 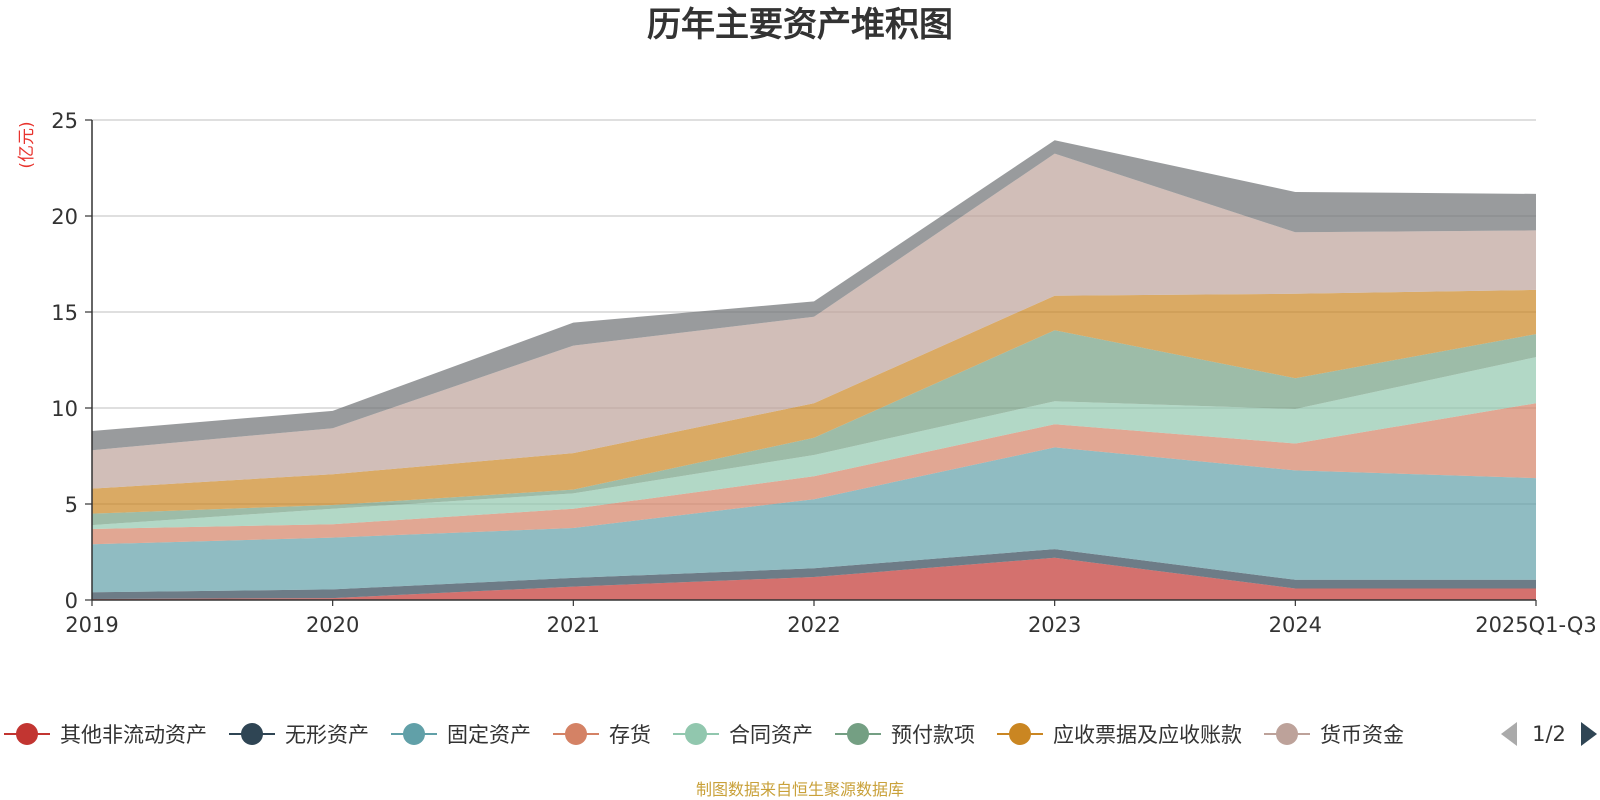 I want to click on legend-pager: 1/2, so click(x=1549, y=734).